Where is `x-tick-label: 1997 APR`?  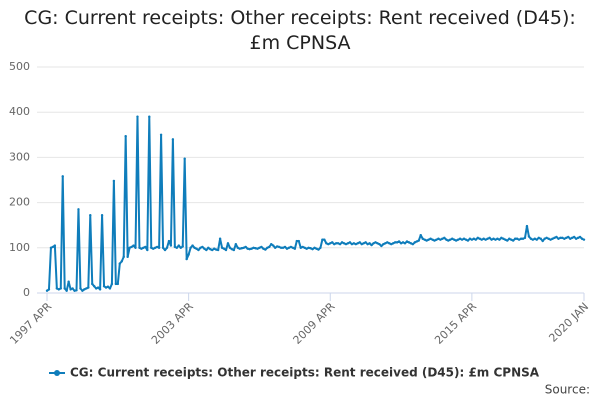 x-tick-label: 1997 APR is located at coordinates (30, 323).